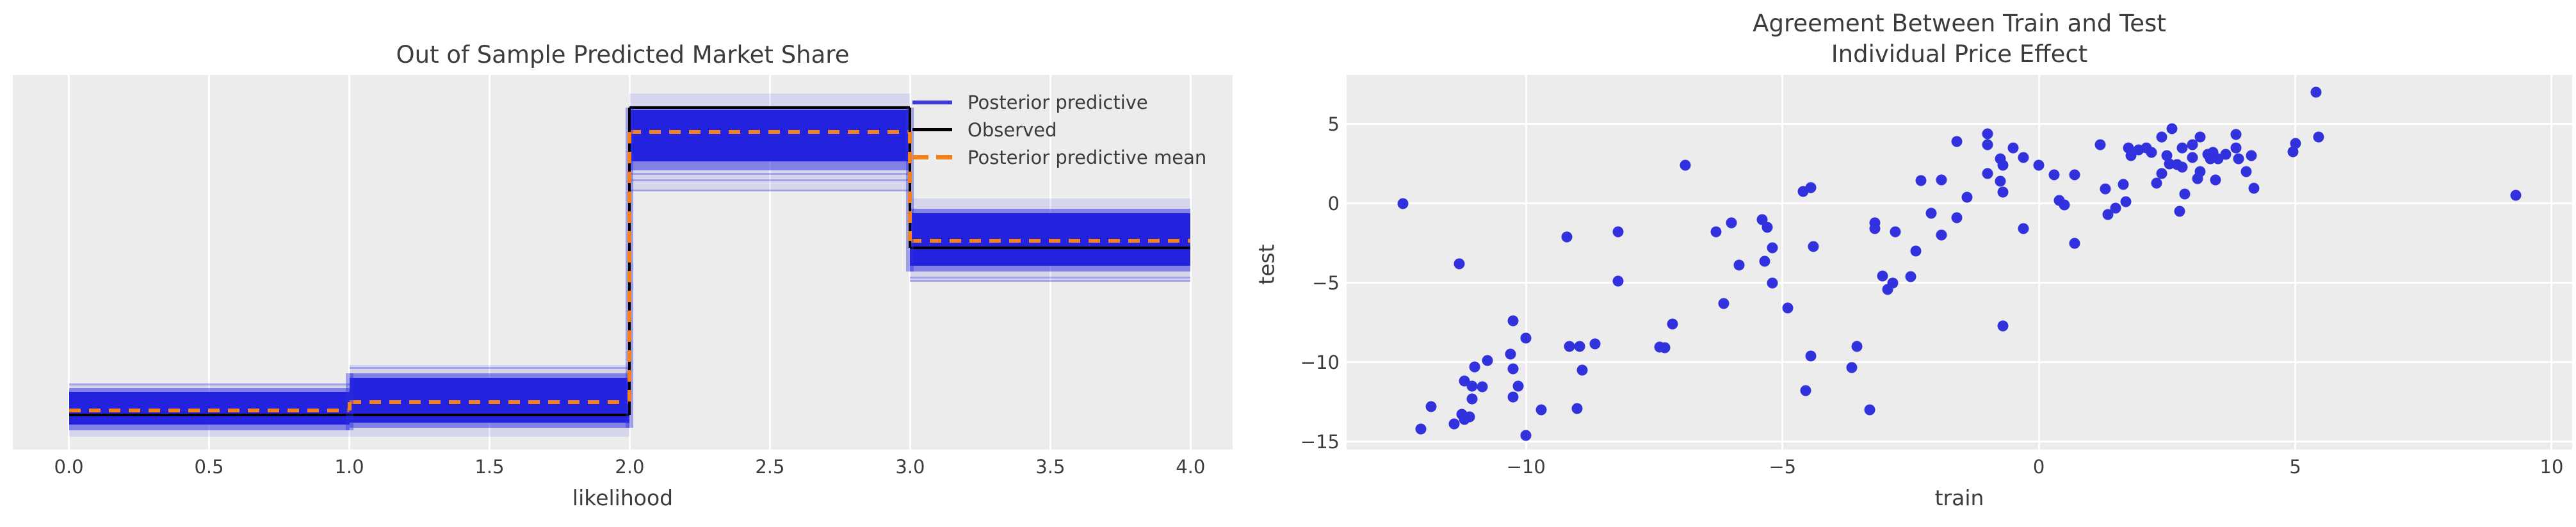  Describe the element at coordinates (770, 131) in the screenshot. I see `posterior-mean-line-step2` at that location.